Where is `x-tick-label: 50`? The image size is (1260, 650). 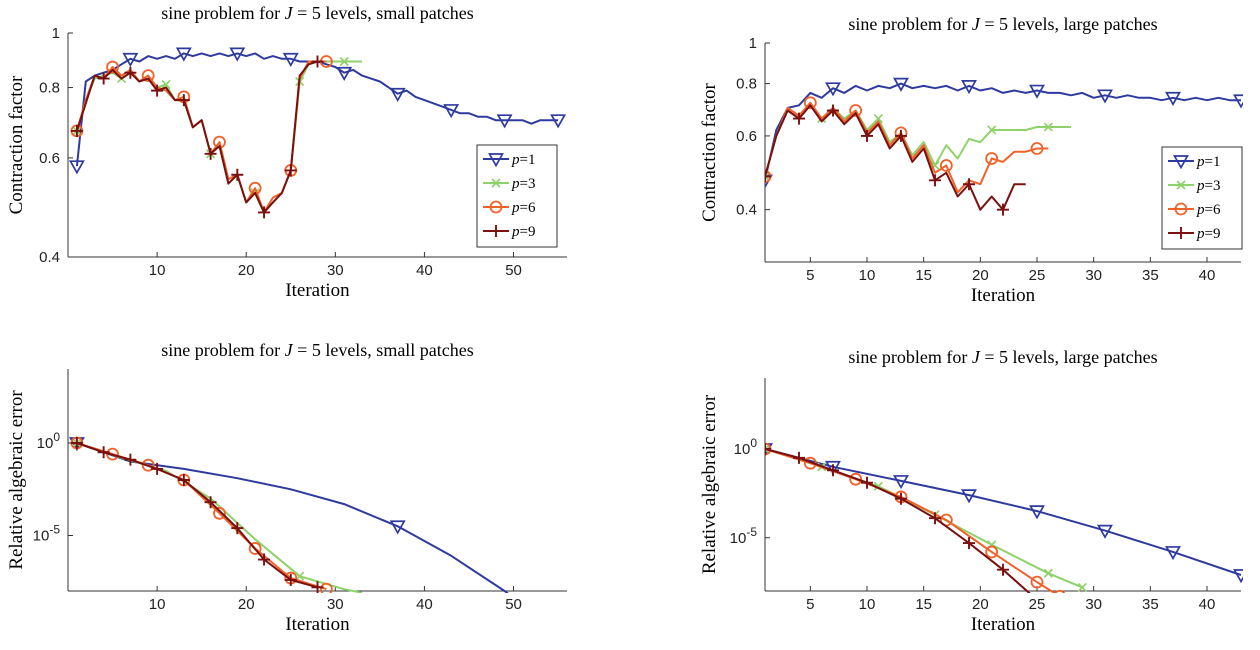 x-tick-label: 50 is located at coordinates (513, 604).